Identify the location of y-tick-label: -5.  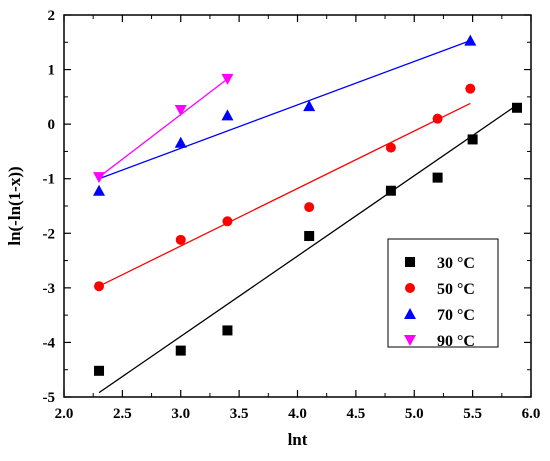
(49, 398).